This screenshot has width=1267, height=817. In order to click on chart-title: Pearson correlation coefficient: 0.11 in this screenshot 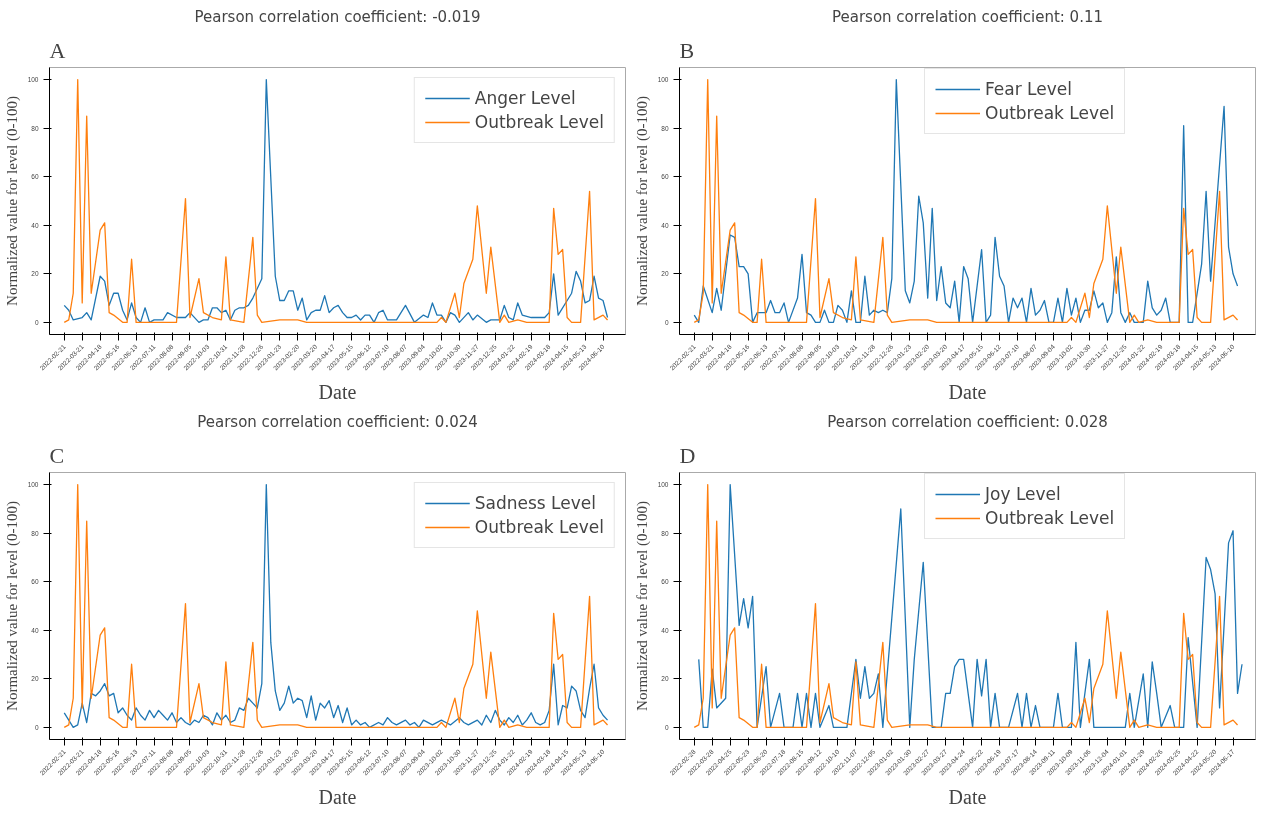, I will do `click(967, 16)`.